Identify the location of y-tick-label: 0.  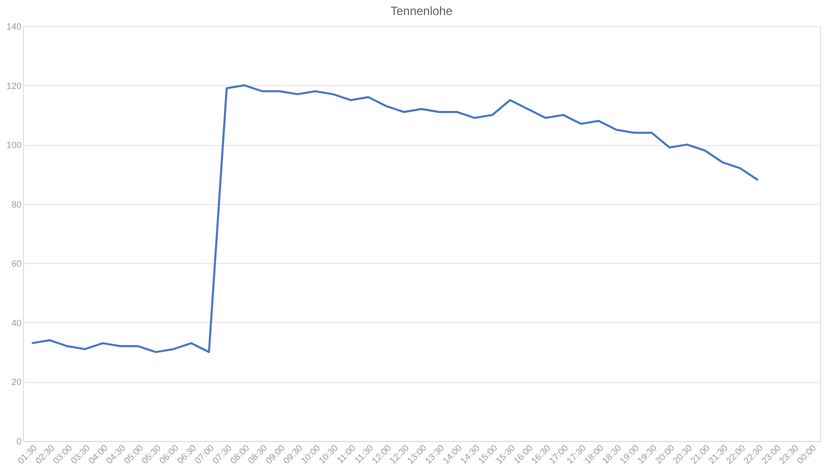
(19, 441).